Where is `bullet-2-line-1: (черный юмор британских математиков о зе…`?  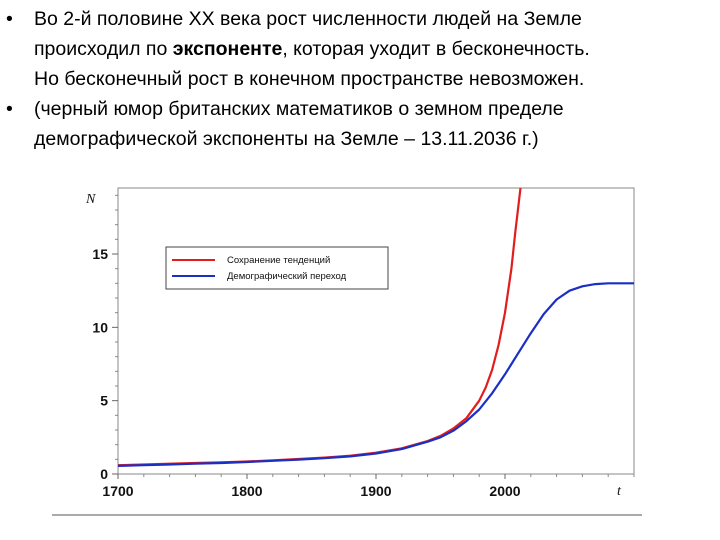
bullet-2-line-1: (черный юмор британских математиков о зе… is located at coordinates (299, 109).